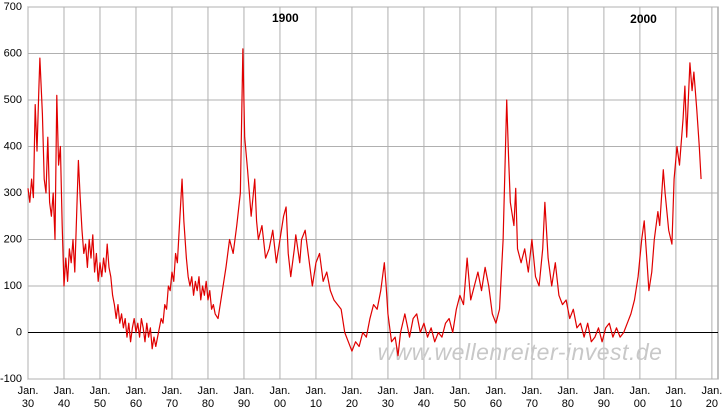 This screenshot has height=416, width=726. Describe the element at coordinates (13, 53) in the screenshot. I see `y-tick-label: 600` at that location.